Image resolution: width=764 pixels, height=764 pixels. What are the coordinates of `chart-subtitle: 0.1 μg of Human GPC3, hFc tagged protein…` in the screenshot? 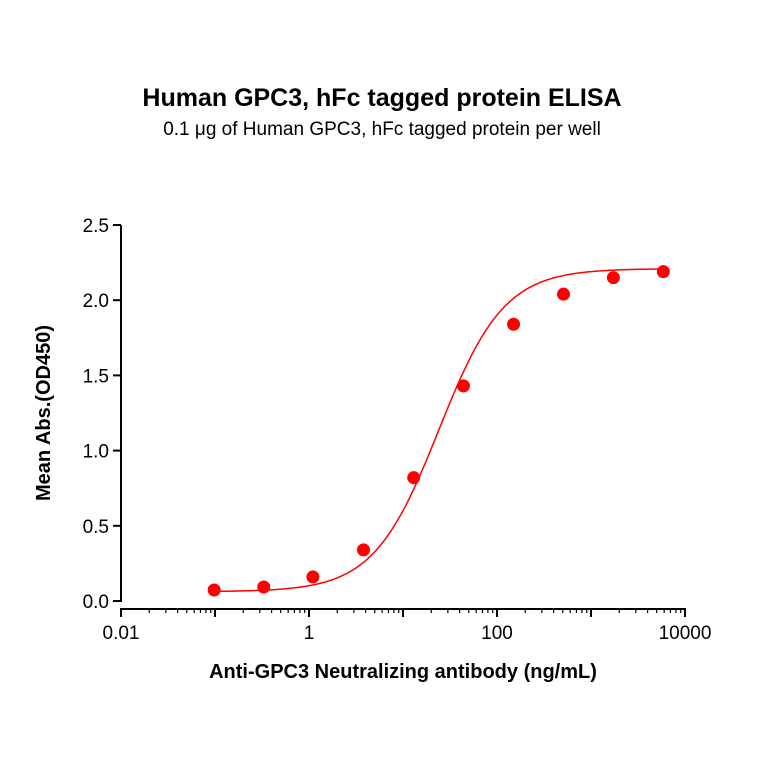 It's located at (382, 129).